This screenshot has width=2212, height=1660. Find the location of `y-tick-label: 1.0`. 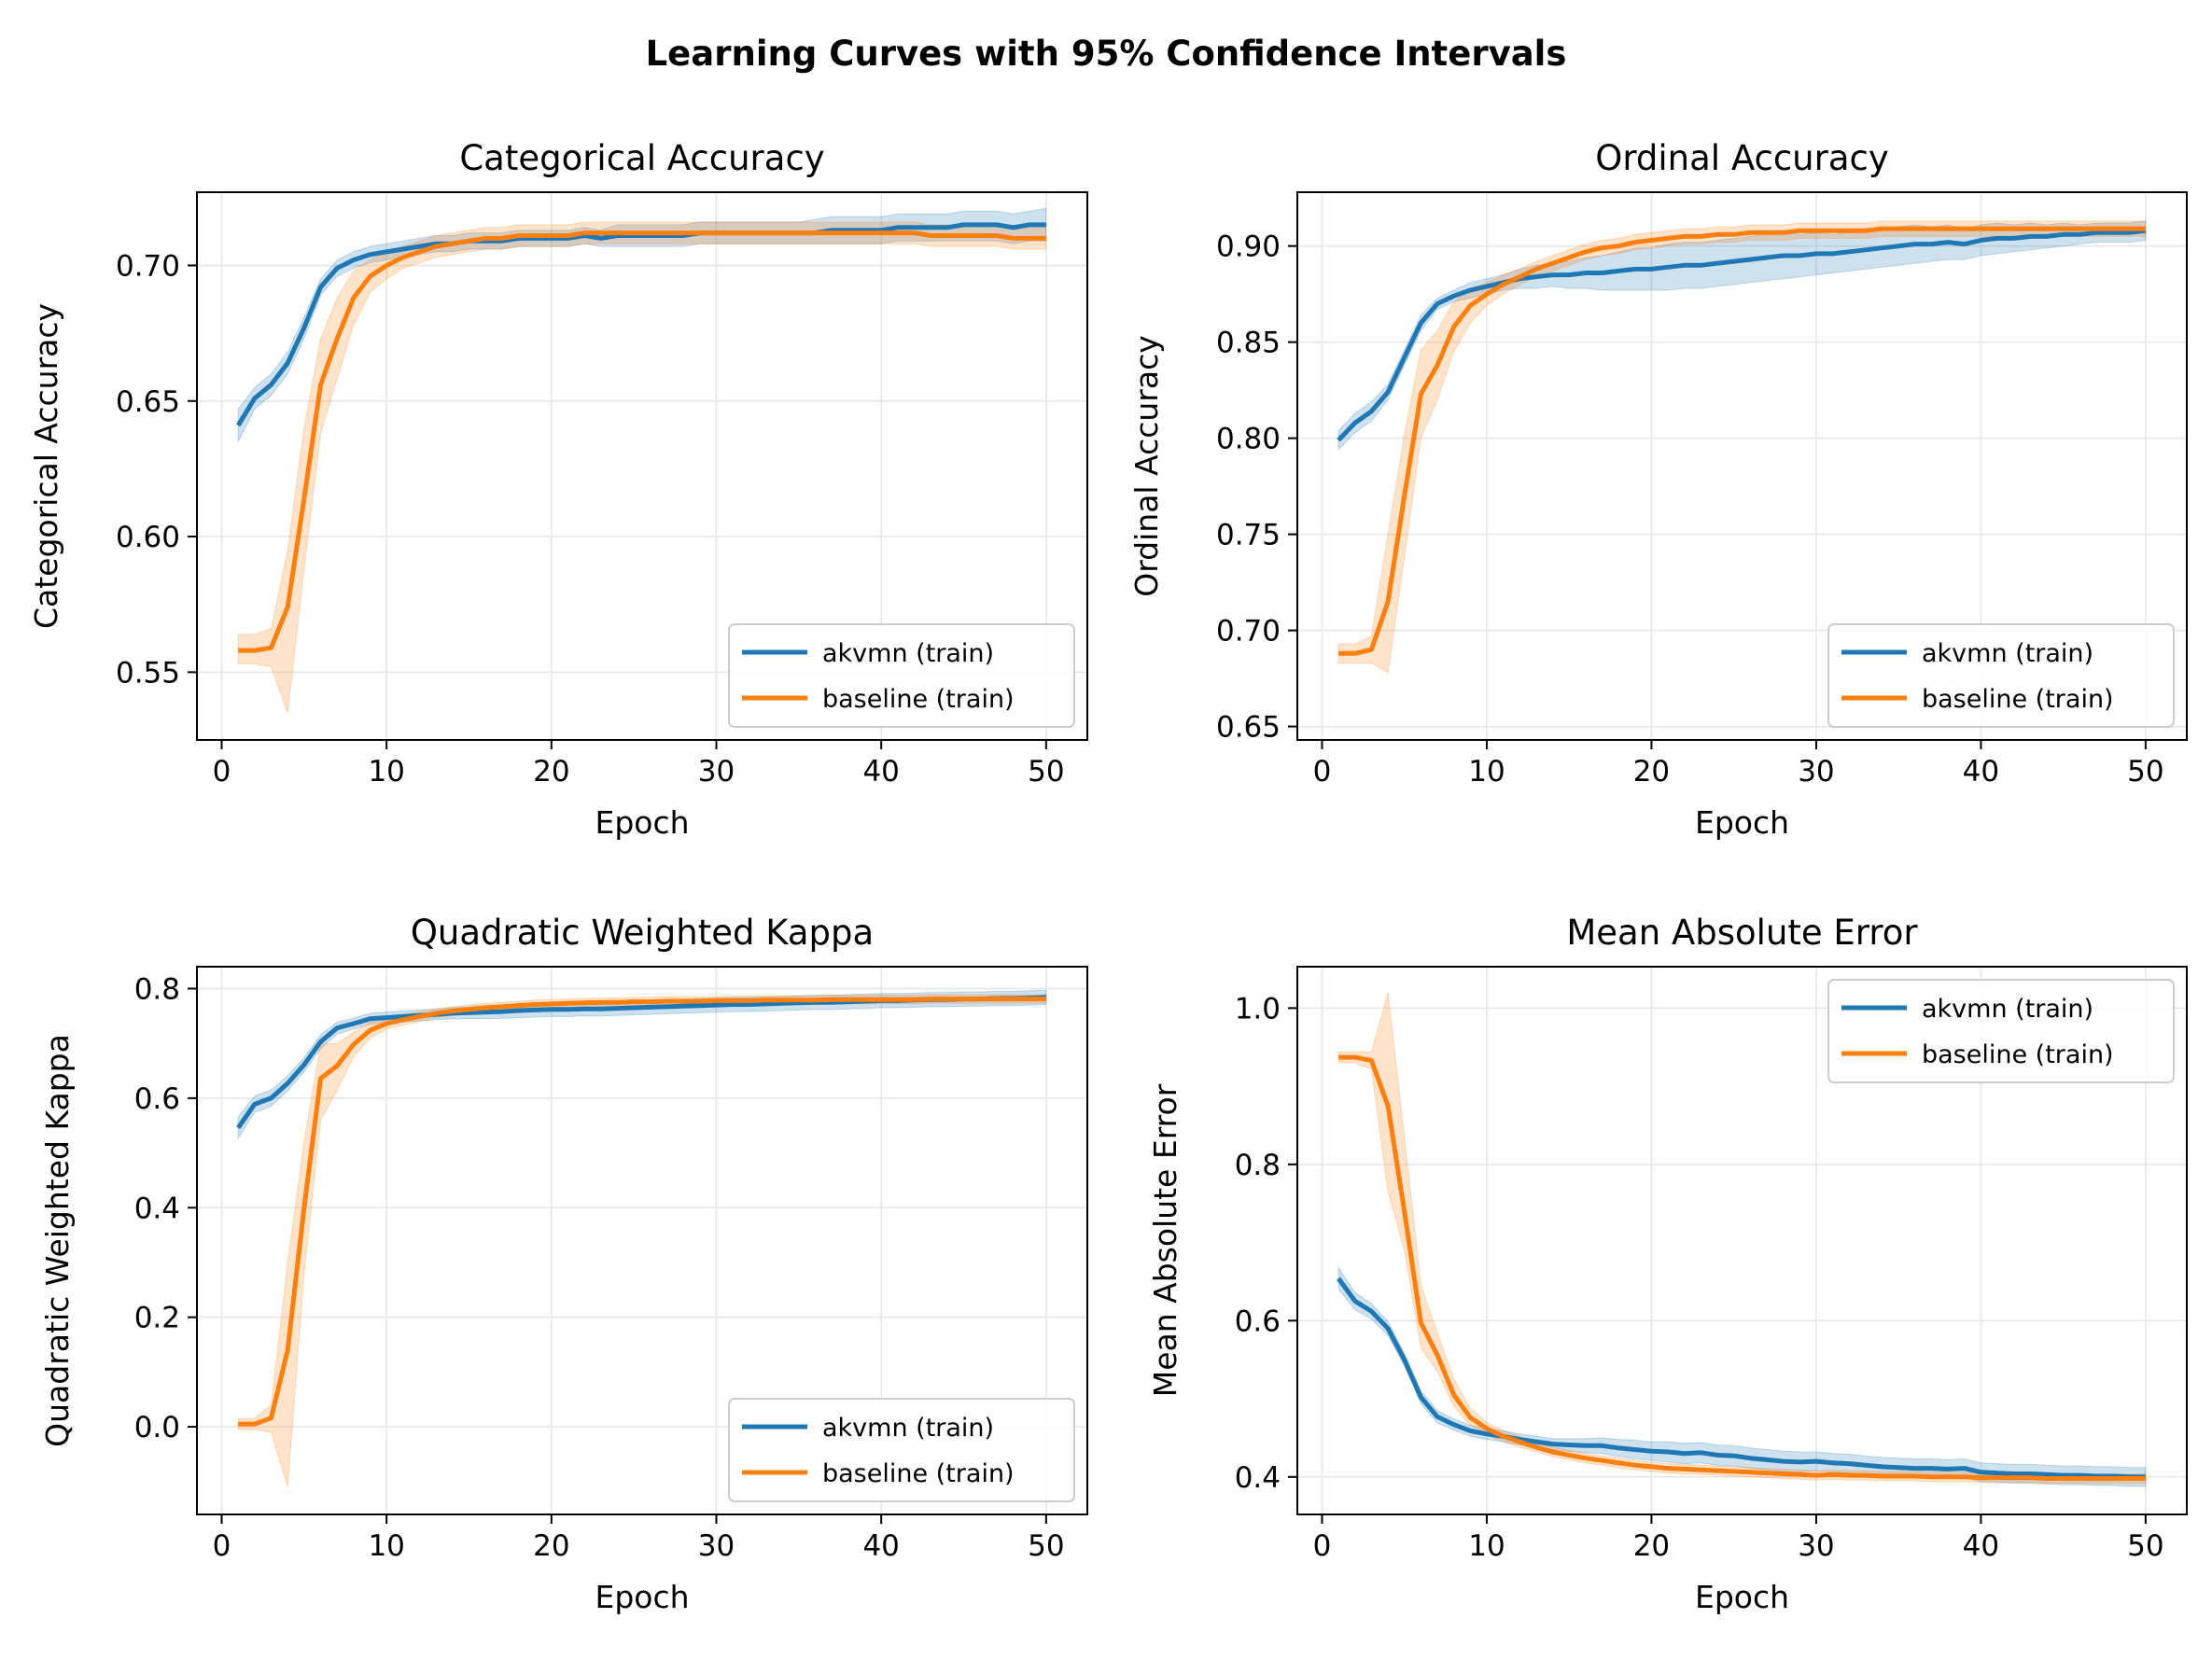

y-tick-label: 1.0 is located at coordinates (1258, 1008).